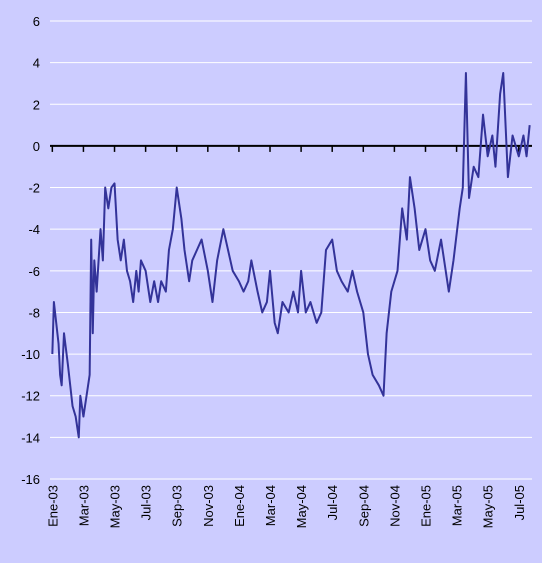  Describe the element at coordinates (394, 506) in the screenshot. I see `x-tick-label: Nov-04` at that location.